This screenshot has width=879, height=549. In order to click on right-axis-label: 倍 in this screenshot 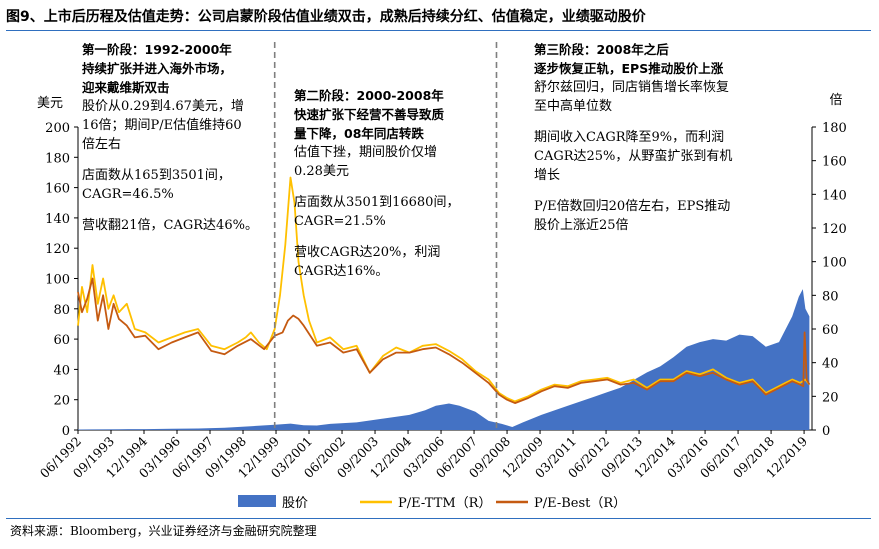, I will do `click(835, 100)`.